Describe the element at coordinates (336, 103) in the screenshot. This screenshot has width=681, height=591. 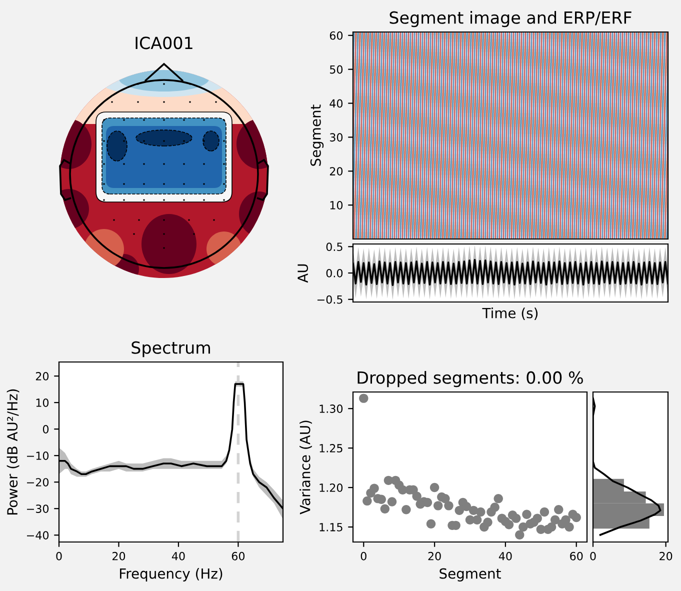
I see `y-tick-label: 40` at that location.